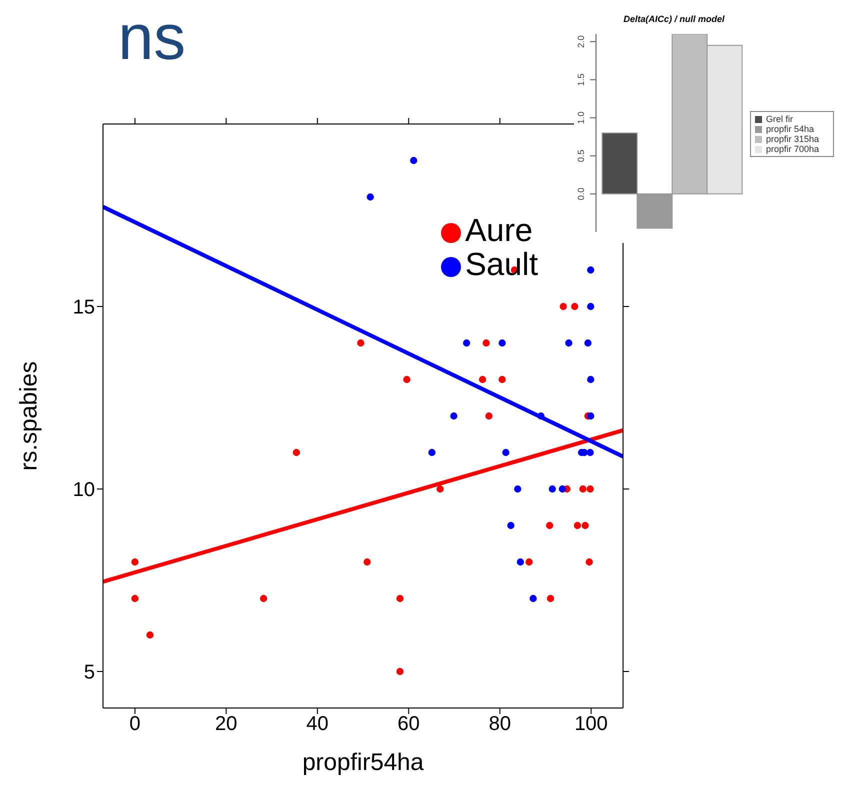 This screenshot has width=846, height=785. What do you see at coordinates (790, 129) in the screenshot?
I see `legend-label: propfir 54ha` at bounding box center [790, 129].